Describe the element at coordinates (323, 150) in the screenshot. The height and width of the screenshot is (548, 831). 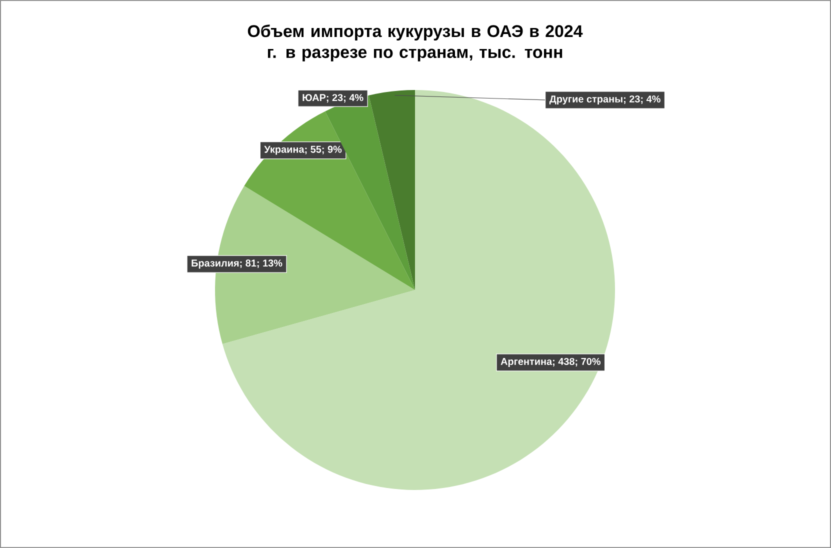
I see `data-label: ; 55; 9%` at that location.